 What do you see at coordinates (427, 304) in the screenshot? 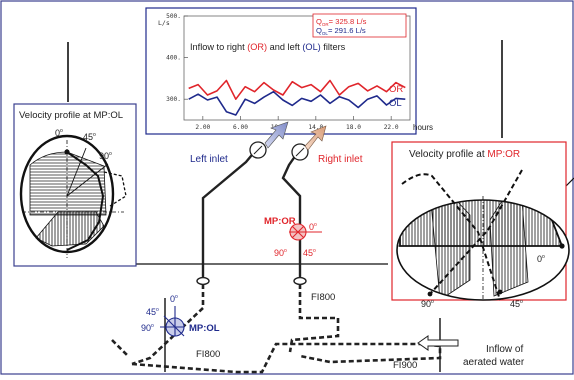
I see `angle-90-or: 90o` at bounding box center [427, 304].